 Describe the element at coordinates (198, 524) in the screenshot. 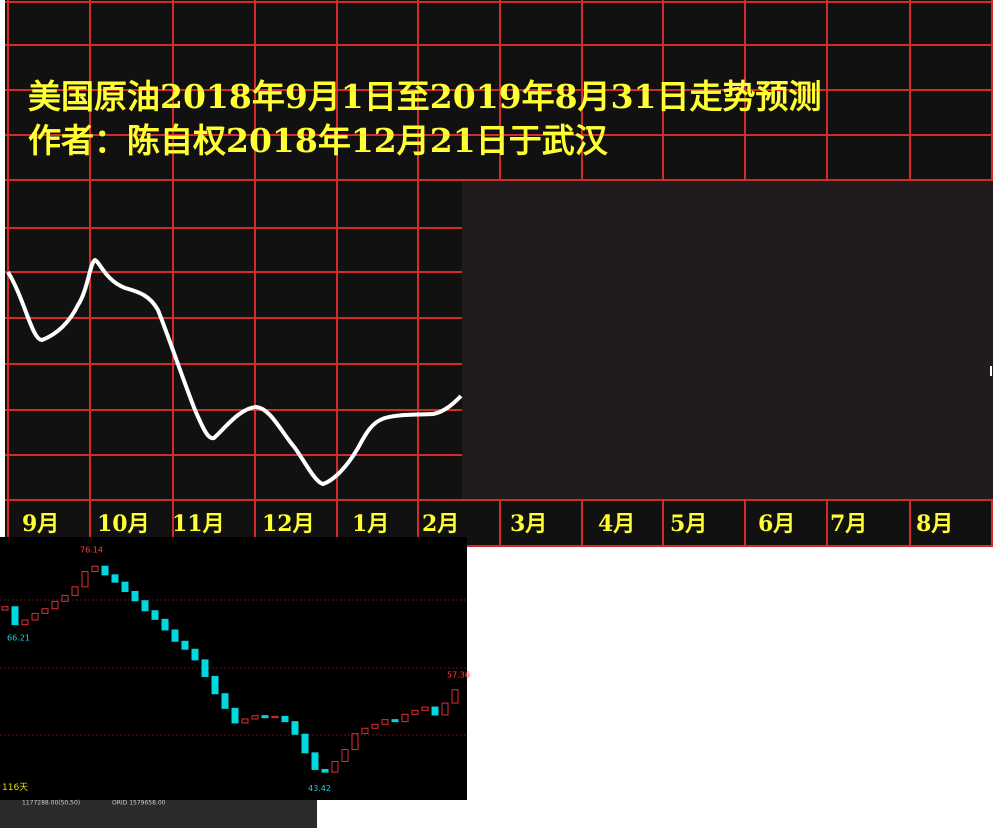

I see `month-label: 11月` at that location.